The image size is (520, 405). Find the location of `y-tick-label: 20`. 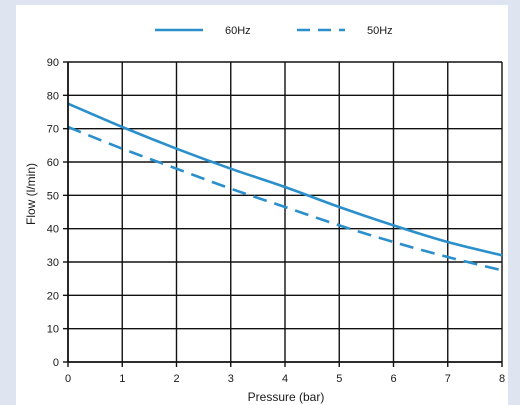

y-tick-label: 20 is located at coordinates (53, 296).